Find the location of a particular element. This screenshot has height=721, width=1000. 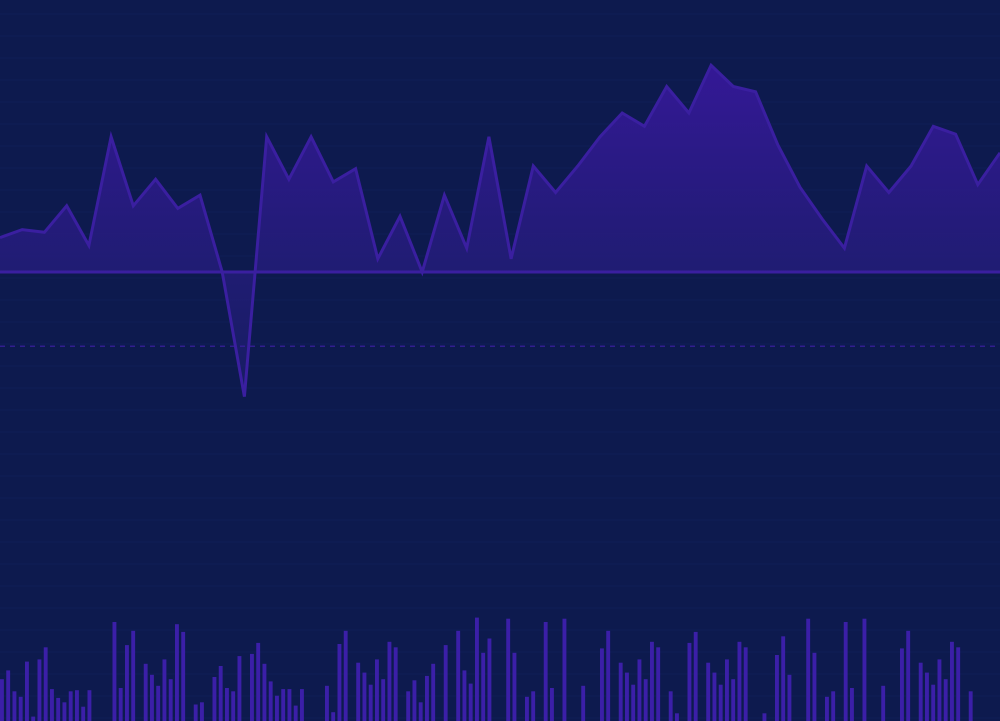

bar-series is located at coordinates (486, 669).